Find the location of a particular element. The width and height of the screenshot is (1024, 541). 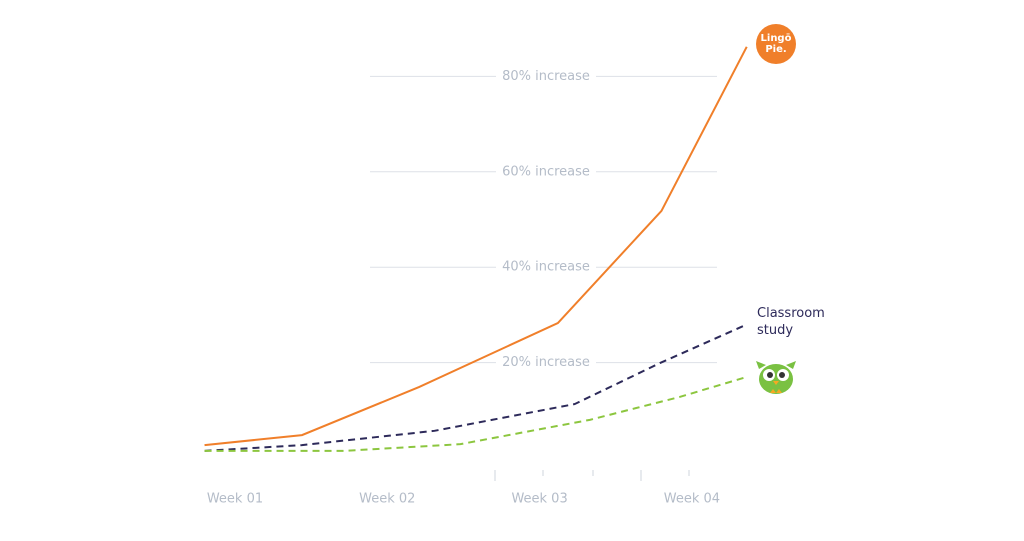

x-tick-label: Week 03 is located at coordinates (539, 499).